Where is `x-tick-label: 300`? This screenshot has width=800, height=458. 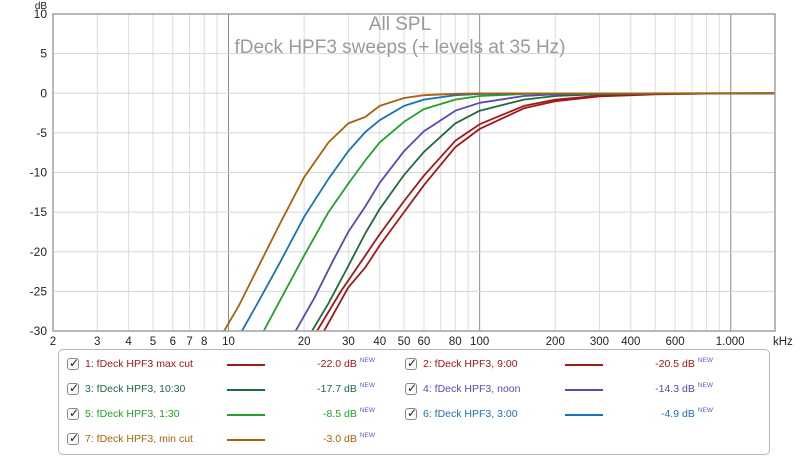
x-tick-label: 300 is located at coordinates (599, 340).